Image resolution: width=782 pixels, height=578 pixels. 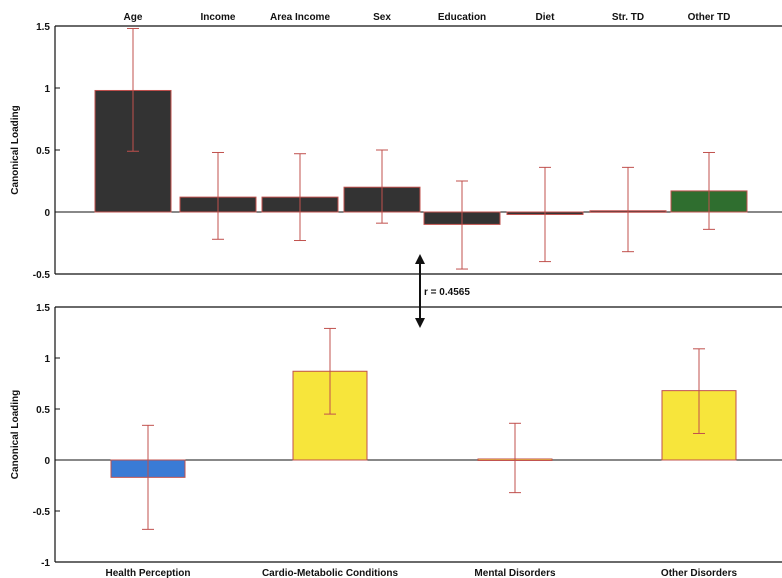 What do you see at coordinates (420, 323) in the screenshot?
I see `arrow-down-icon` at bounding box center [420, 323].